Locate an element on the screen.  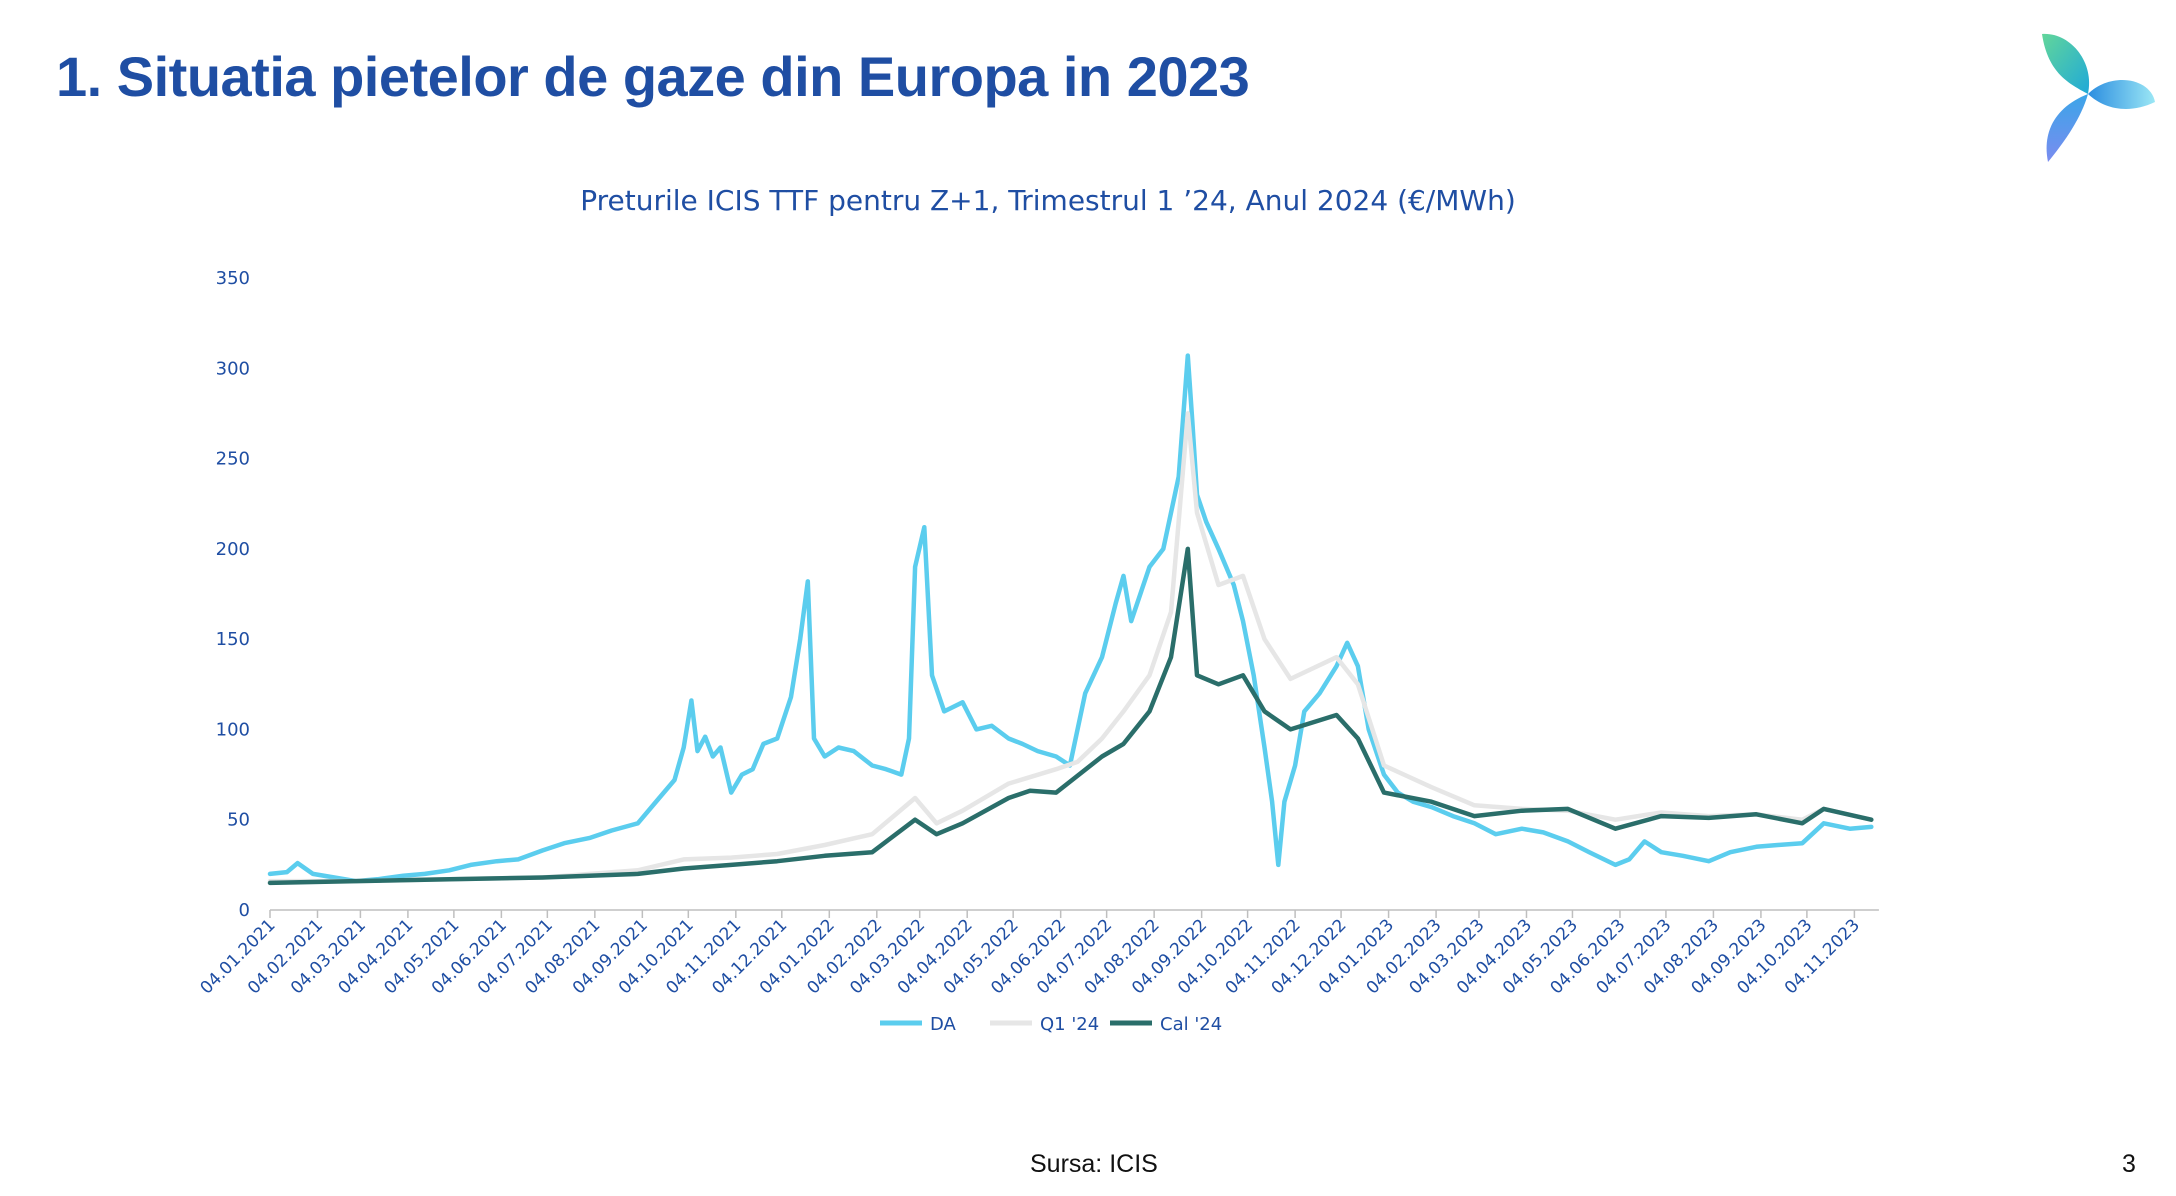
company-logo-icon is located at coordinates (2098, 97).